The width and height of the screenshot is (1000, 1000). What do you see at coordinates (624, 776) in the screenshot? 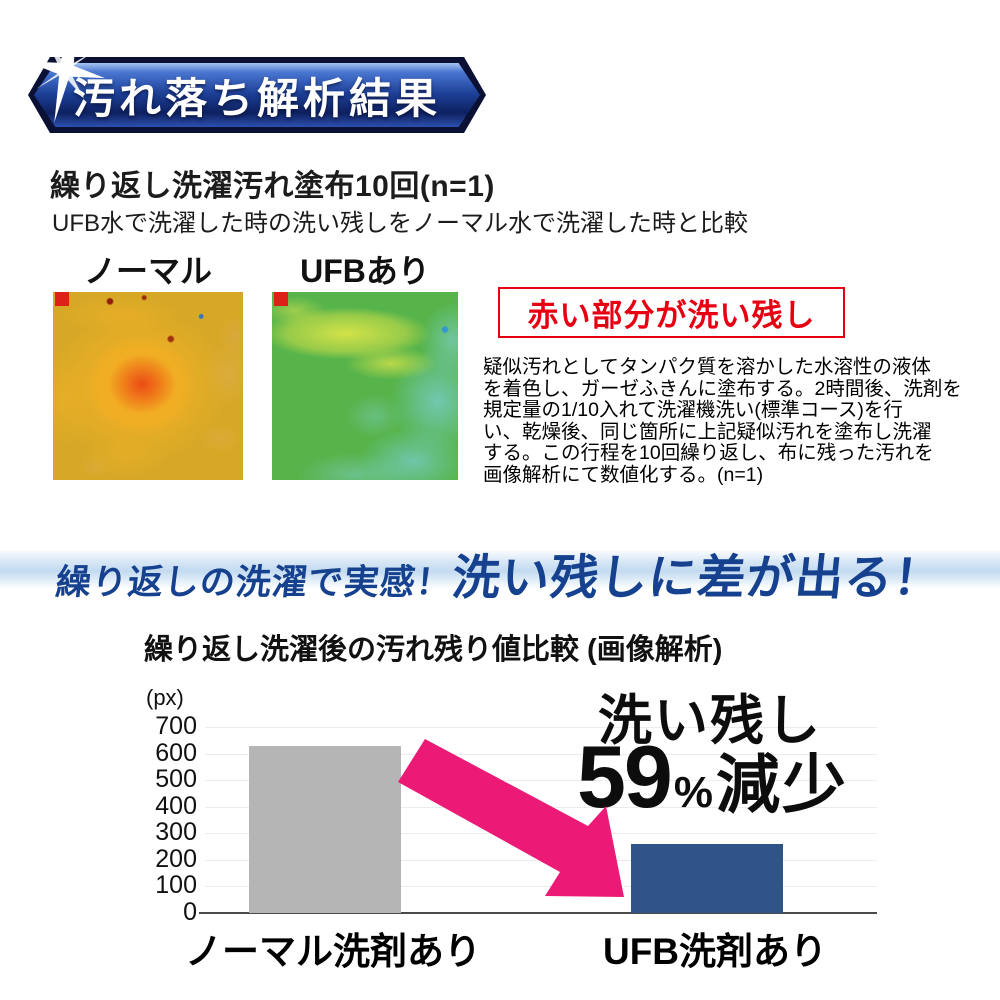
I see `annotation-number: 59` at bounding box center [624, 776].